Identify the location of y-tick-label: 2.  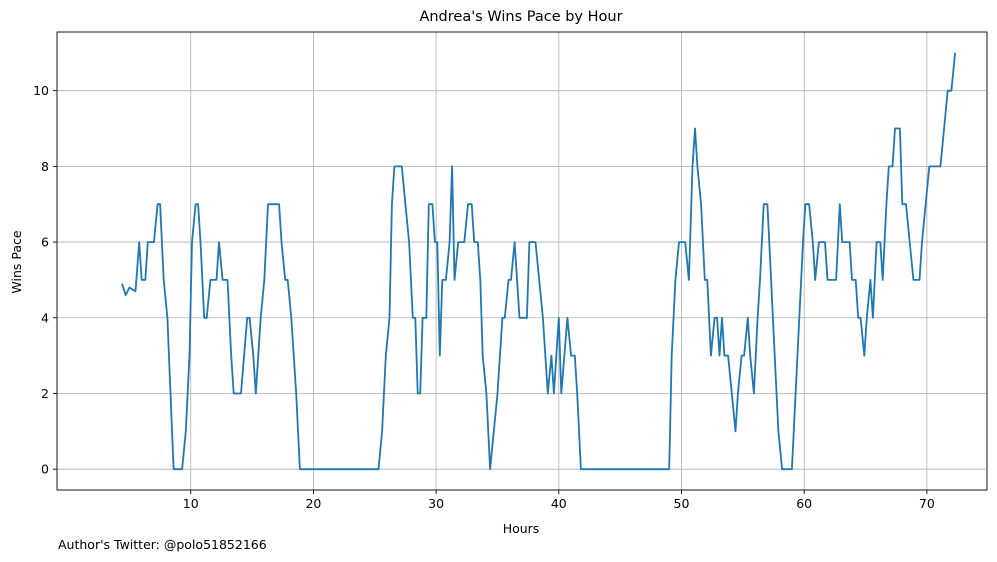
(45, 393).